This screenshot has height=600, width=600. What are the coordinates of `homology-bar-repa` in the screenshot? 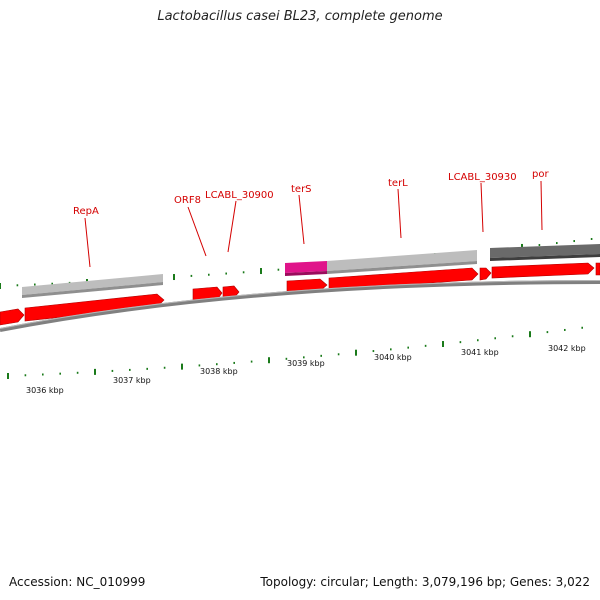 It's located at (92, 284).